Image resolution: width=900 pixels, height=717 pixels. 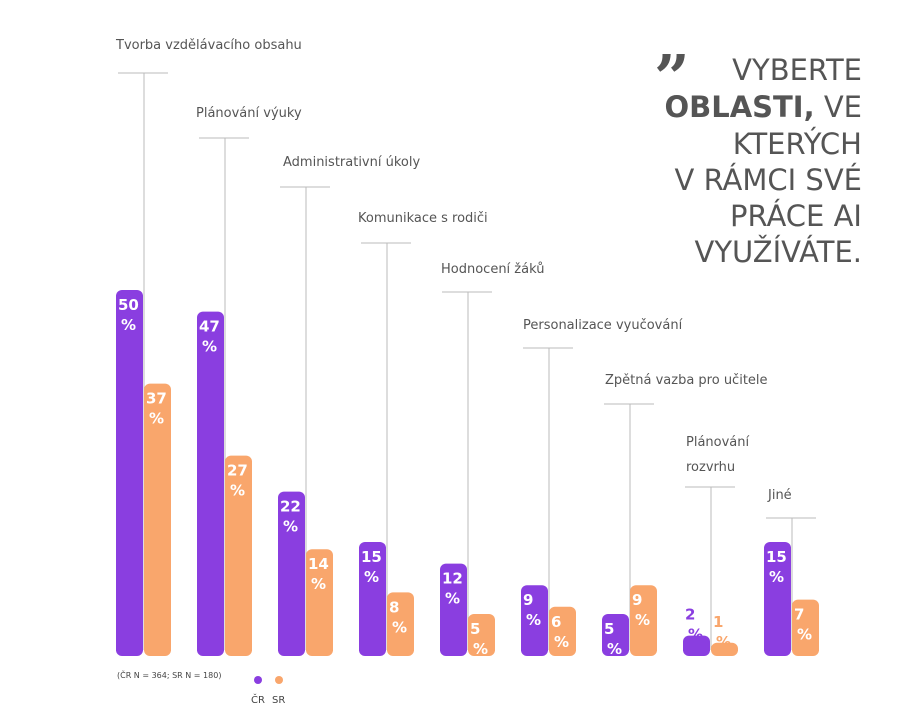 I want to click on category-label: Personalizace vyučování, so click(x=603, y=325).